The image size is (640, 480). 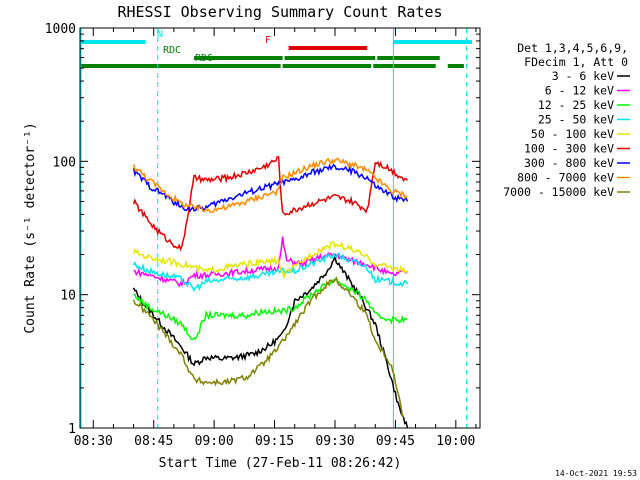 I want to click on chart-title: RHESSI Observing Summary Count Rates, so click(x=279, y=12).